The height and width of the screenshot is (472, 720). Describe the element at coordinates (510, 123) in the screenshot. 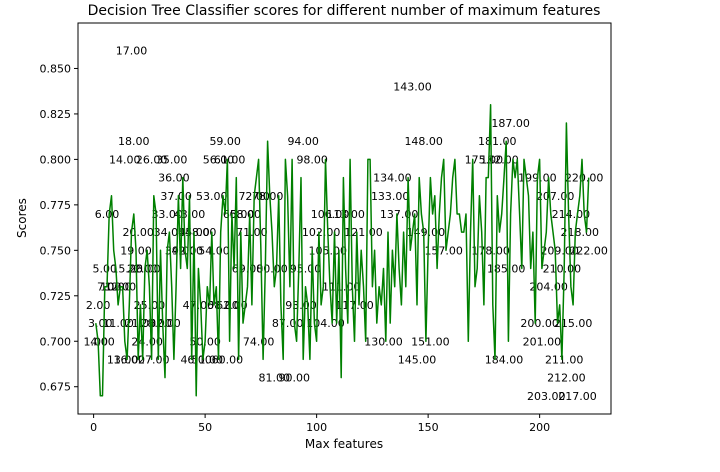

I see `data-label: 187.00` at that location.